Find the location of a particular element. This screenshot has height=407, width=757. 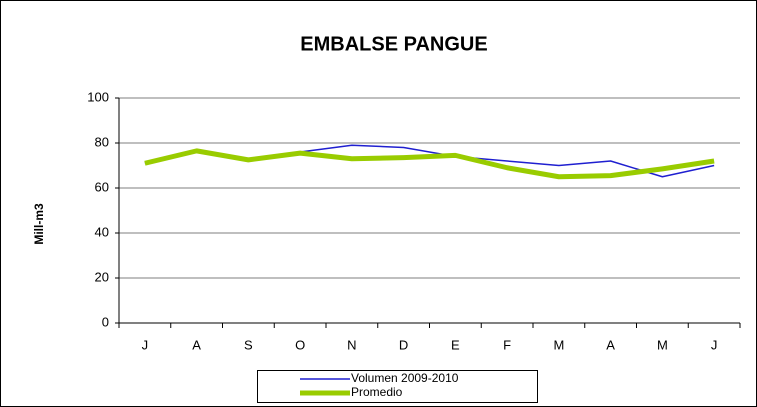

y-tick-label: 80 is located at coordinates (102, 141).